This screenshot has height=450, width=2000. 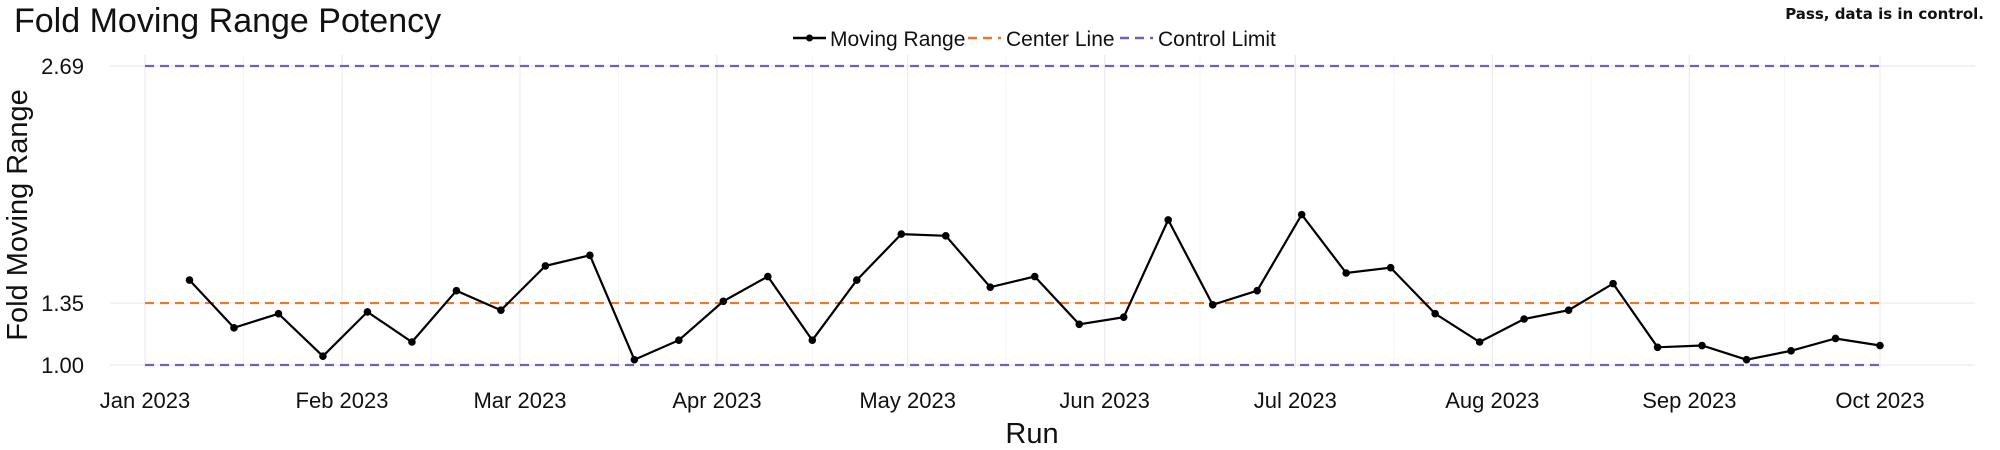 What do you see at coordinates (1217, 39) in the screenshot?
I see `legend-control-limit-label: Control Limit` at bounding box center [1217, 39].